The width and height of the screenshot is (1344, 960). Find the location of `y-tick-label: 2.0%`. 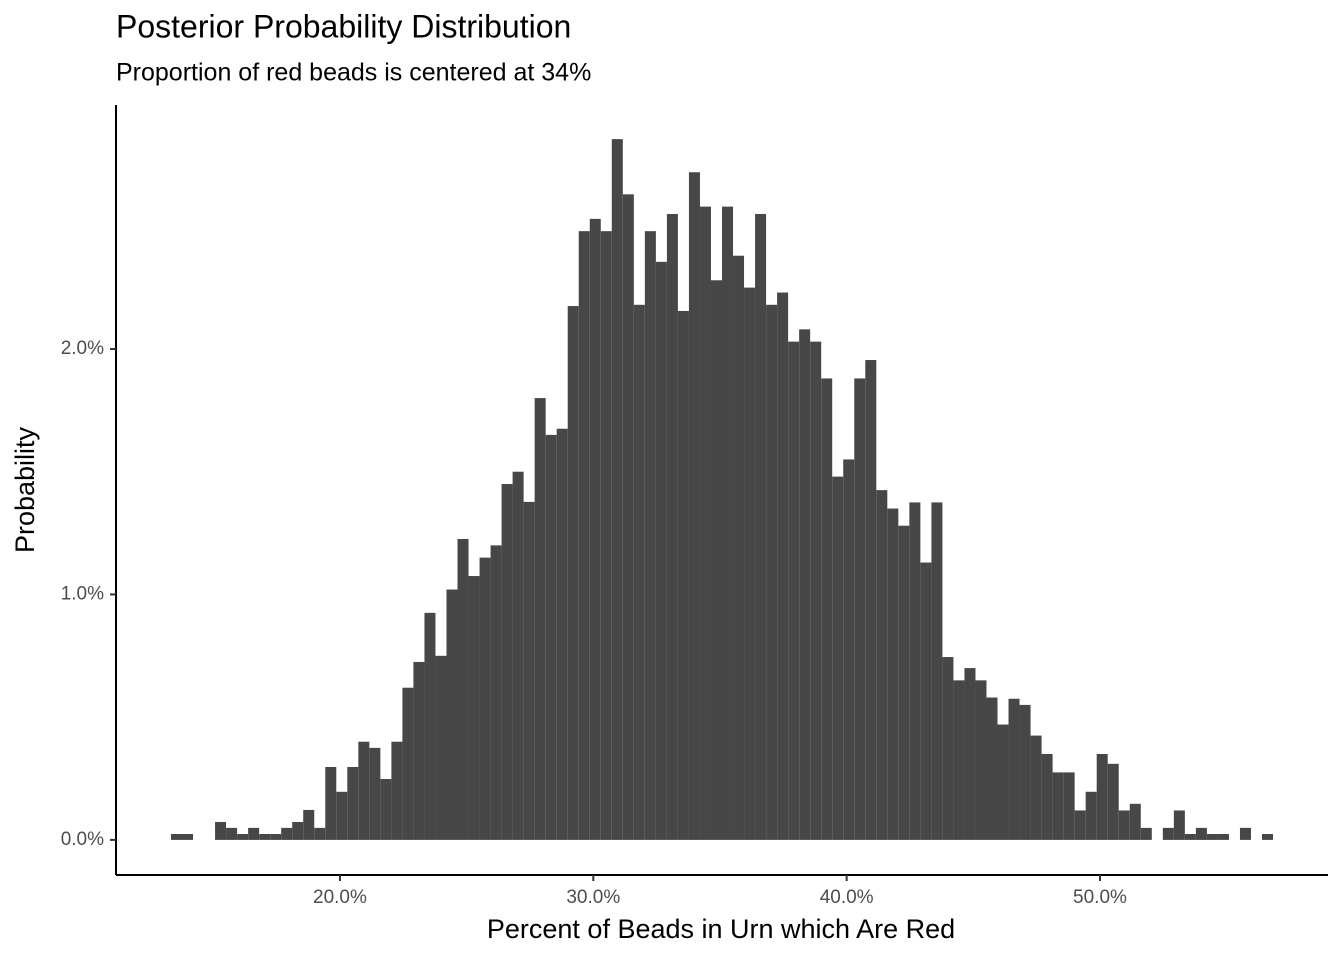

y-tick-label: 2.0% is located at coordinates (82, 348).